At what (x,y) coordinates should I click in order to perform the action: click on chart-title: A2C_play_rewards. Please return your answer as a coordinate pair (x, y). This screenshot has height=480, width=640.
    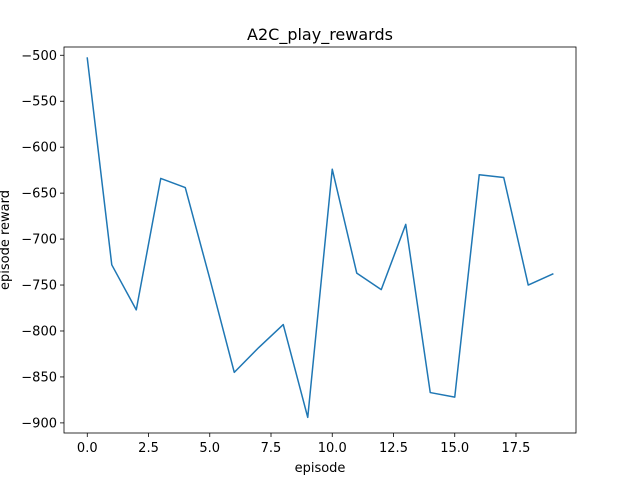
    Looking at the image, I should click on (320, 35).